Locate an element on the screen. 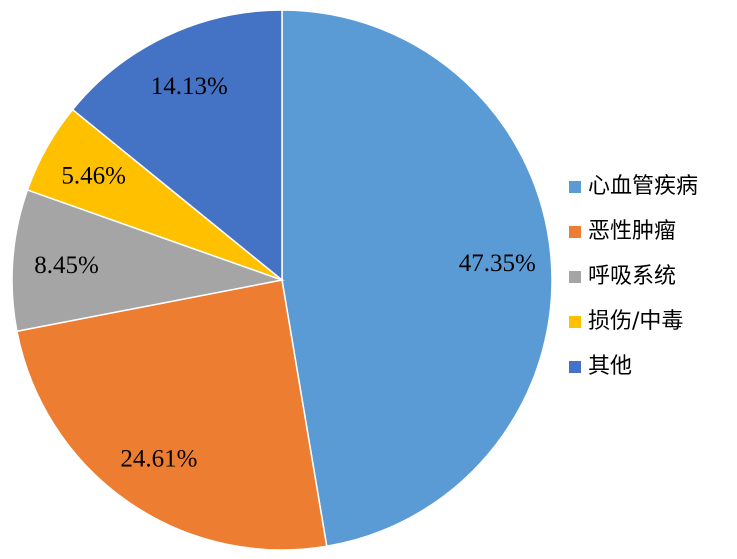 The width and height of the screenshot is (737, 559). legend-label: 损伤/中毒 is located at coordinates (635, 321).